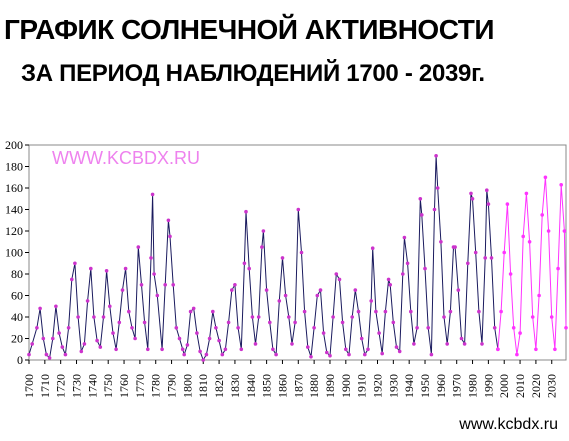 The image size is (569, 441). Describe the element at coordinates (29, 386) in the screenshot. I see `x-tick-label: 1700` at that location.